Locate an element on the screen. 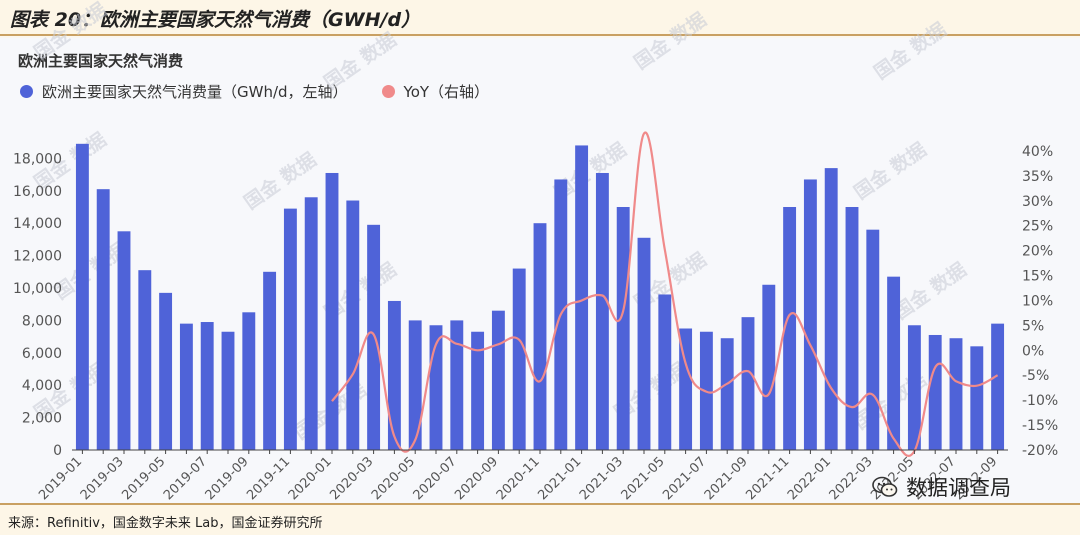  left-axis-tick-label: 4,000 is located at coordinates (42, 386).